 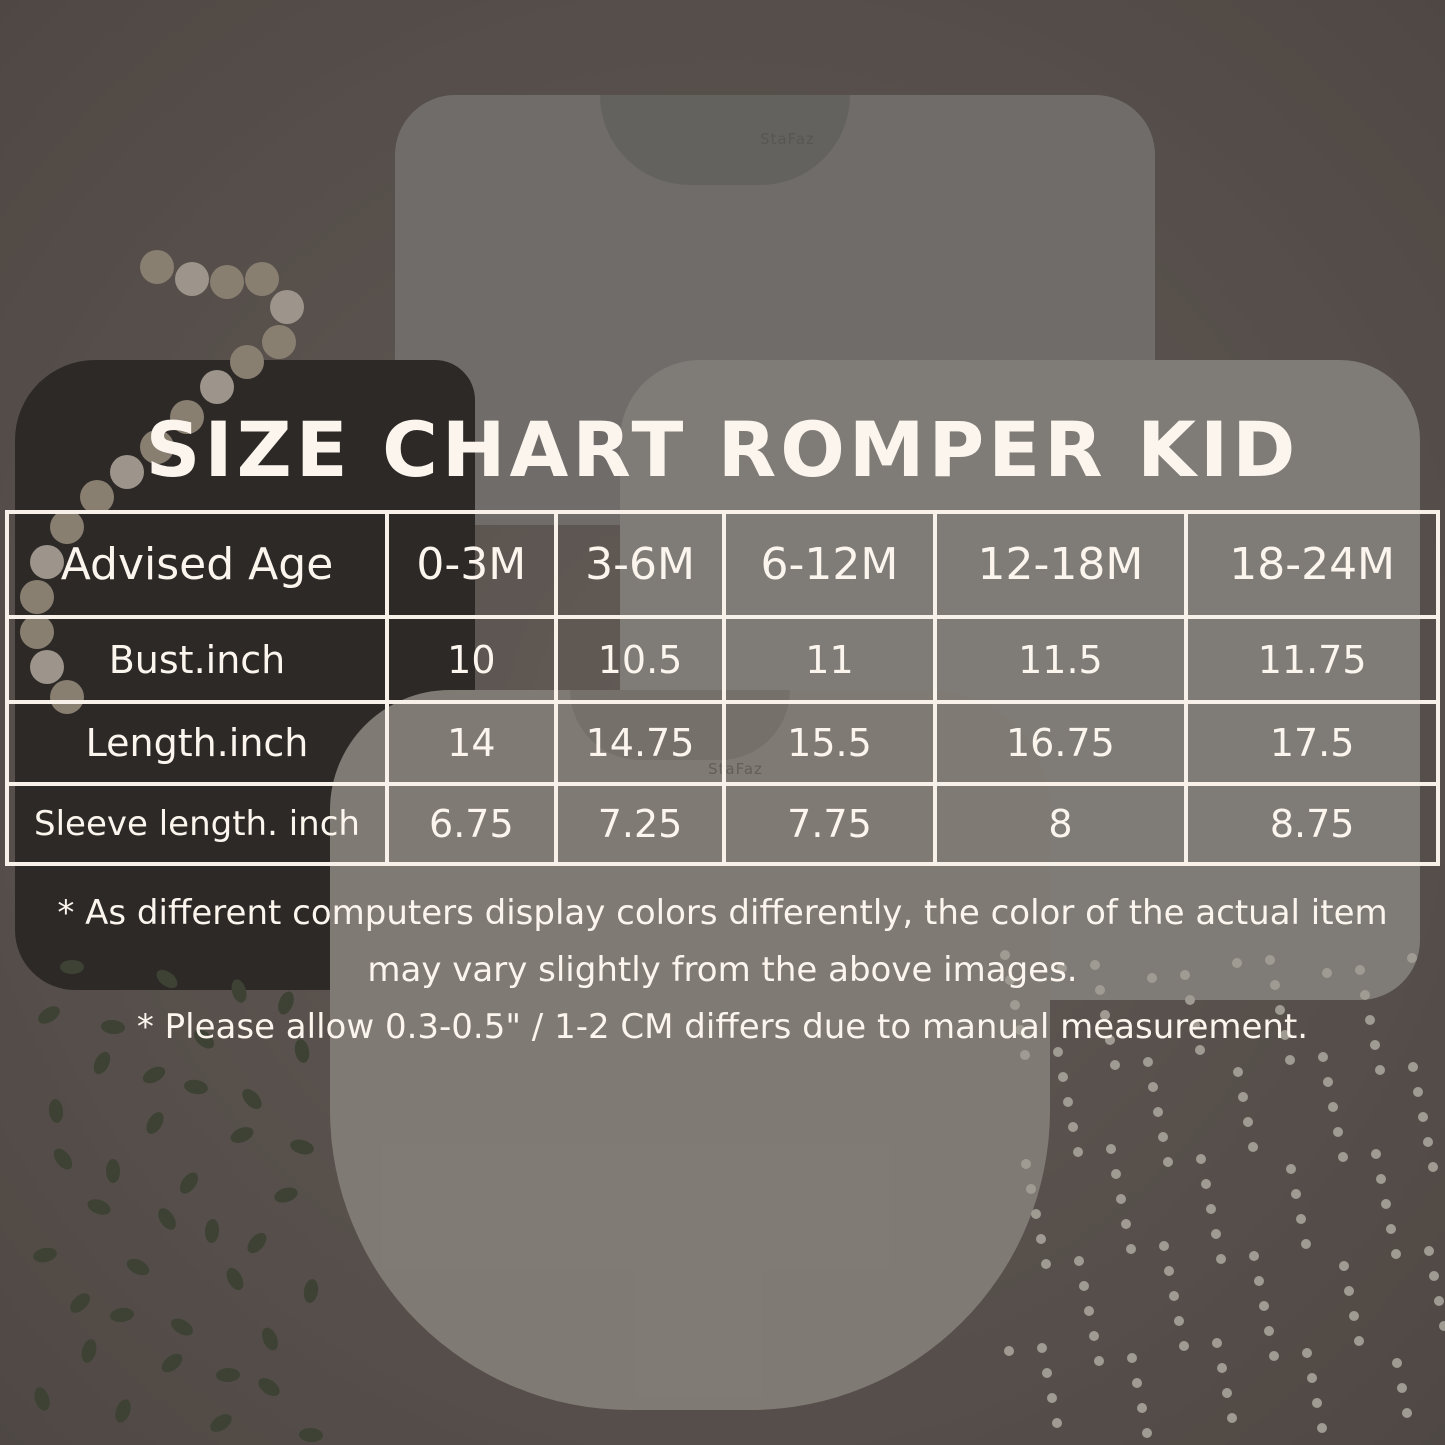 I want to click on cell: 8.75, so click(x=1312, y=824).